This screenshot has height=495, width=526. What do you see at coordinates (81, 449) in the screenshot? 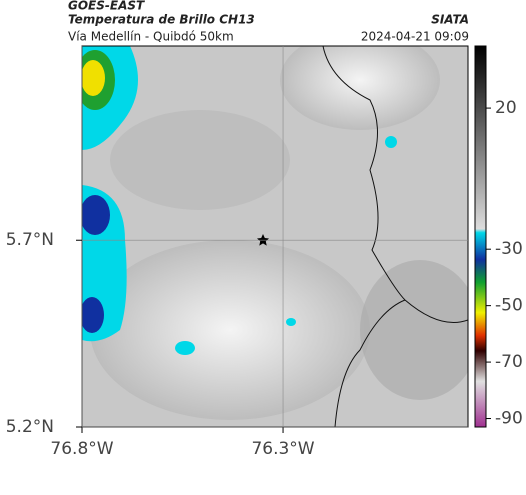
I see `x-tick-label: 76.8°W` at bounding box center [81, 449].